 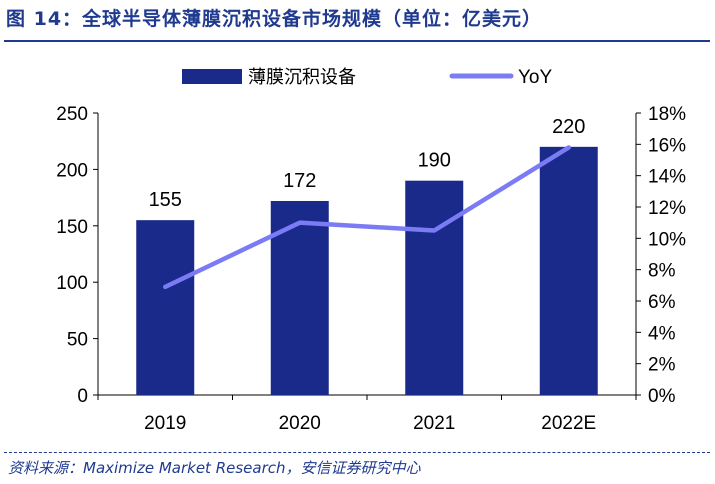 I want to click on bar-value-label: 155, so click(x=165, y=200).